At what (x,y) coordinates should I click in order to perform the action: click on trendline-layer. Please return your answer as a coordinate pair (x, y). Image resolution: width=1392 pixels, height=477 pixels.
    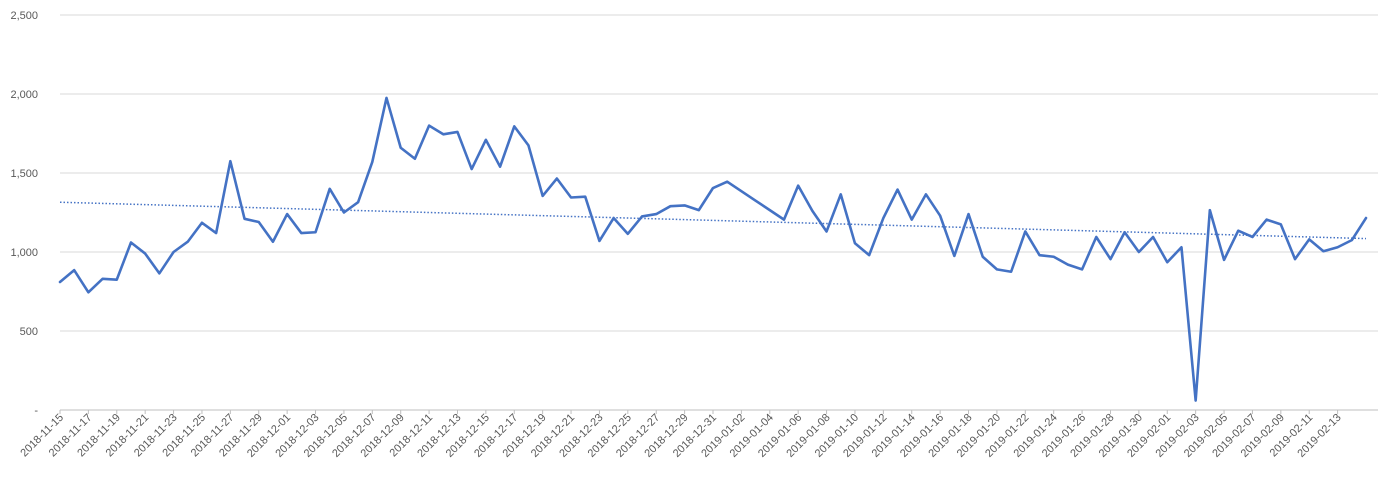
    Looking at the image, I should click on (713, 220).